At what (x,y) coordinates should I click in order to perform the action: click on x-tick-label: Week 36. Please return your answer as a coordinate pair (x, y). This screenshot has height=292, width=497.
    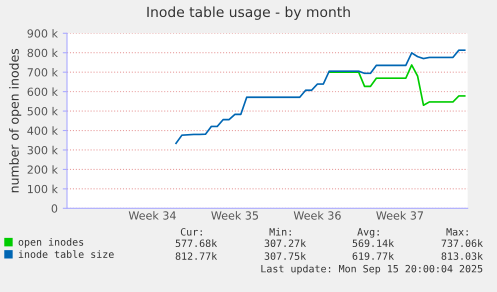
    Looking at the image, I should click on (317, 215).